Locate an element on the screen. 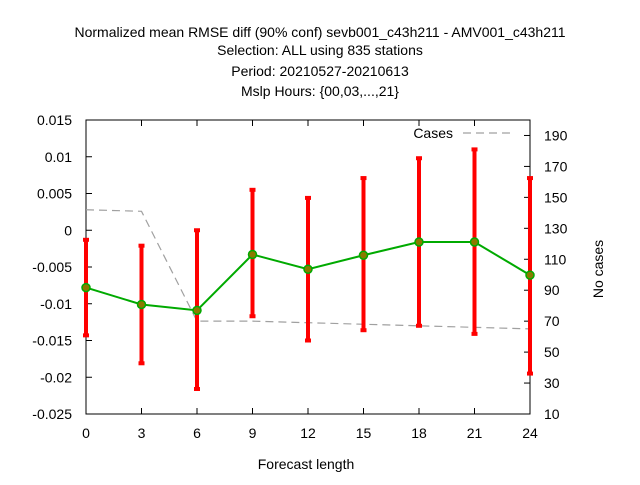 Image resolution: width=640 pixels, height=485 pixels. y-tick-label: -0.01 is located at coordinates (56, 304).